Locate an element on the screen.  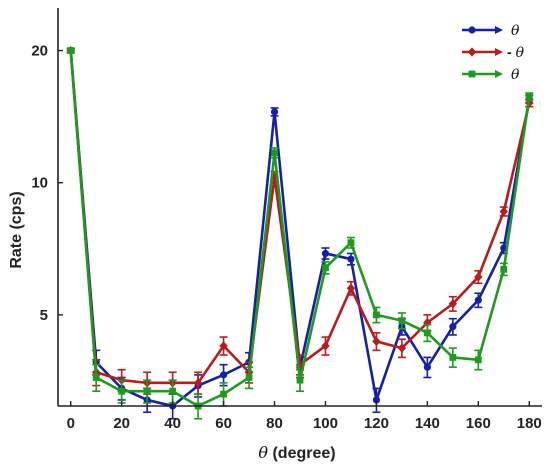
x-tick-label: 160 is located at coordinates (478, 423).